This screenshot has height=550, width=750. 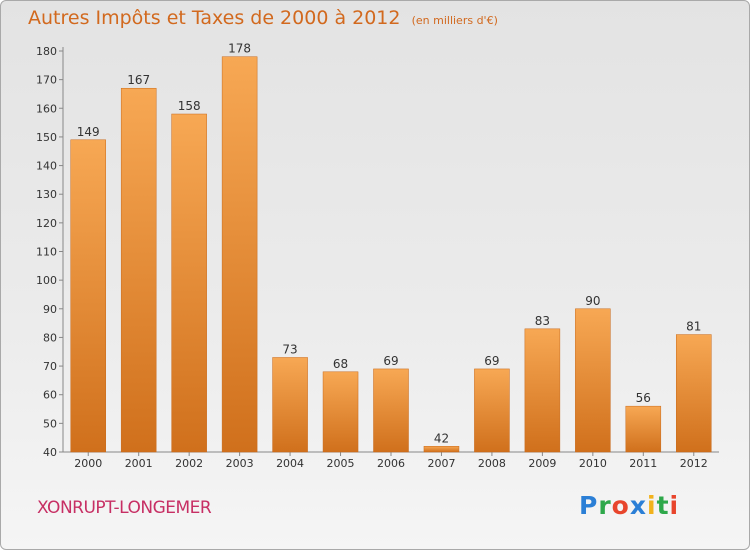 What do you see at coordinates (542, 390) in the screenshot?
I see `bar-2009` at bounding box center [542, 390].